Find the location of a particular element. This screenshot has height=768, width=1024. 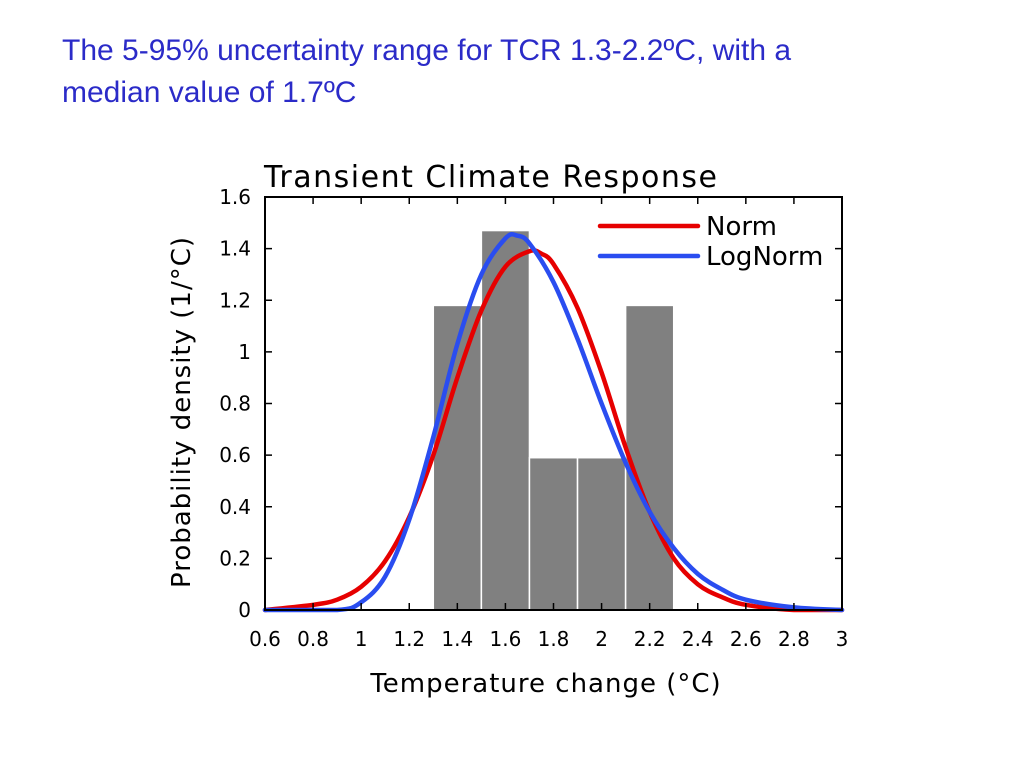

x-tick-label: 1.6 is located at coordinates (506, 639).